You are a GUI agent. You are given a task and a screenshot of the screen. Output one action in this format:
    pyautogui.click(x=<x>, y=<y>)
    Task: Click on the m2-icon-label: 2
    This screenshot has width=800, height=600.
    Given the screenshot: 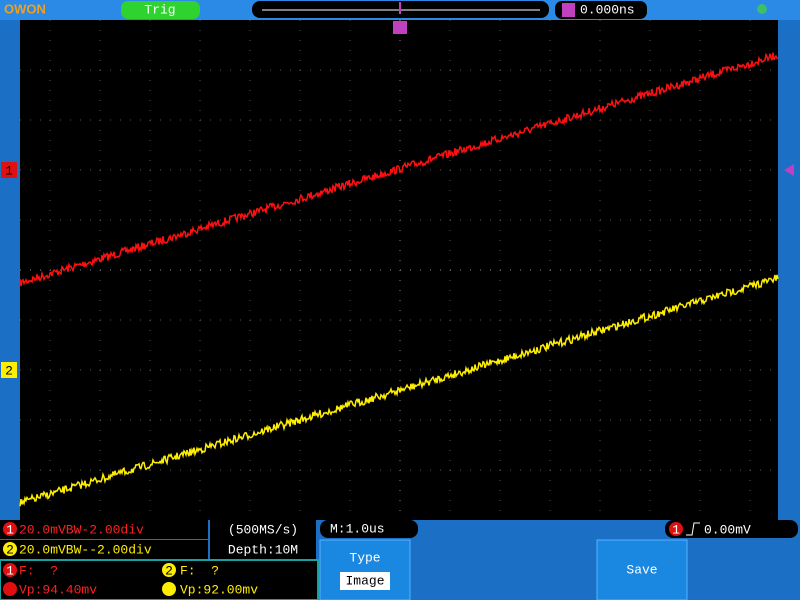 What is the action you would take?
    pyautogui.click(x=169, y=570)
    